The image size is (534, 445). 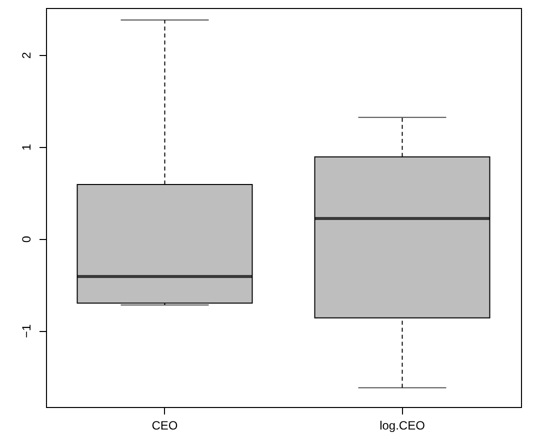 I want to click on y-tick-label: 1, so click(x=27, y=147).